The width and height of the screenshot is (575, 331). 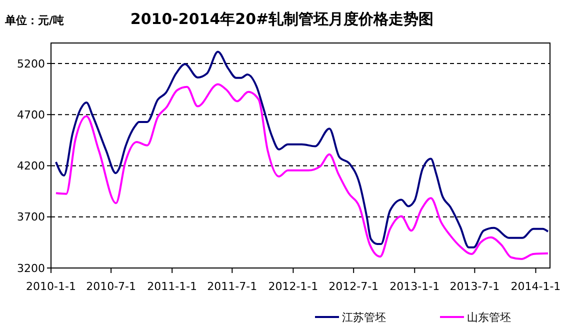 What do you see at coordinates (489, 317) in the screenshot?
I see `legend-label: 山东管坯` at bounding box center [489, 317].